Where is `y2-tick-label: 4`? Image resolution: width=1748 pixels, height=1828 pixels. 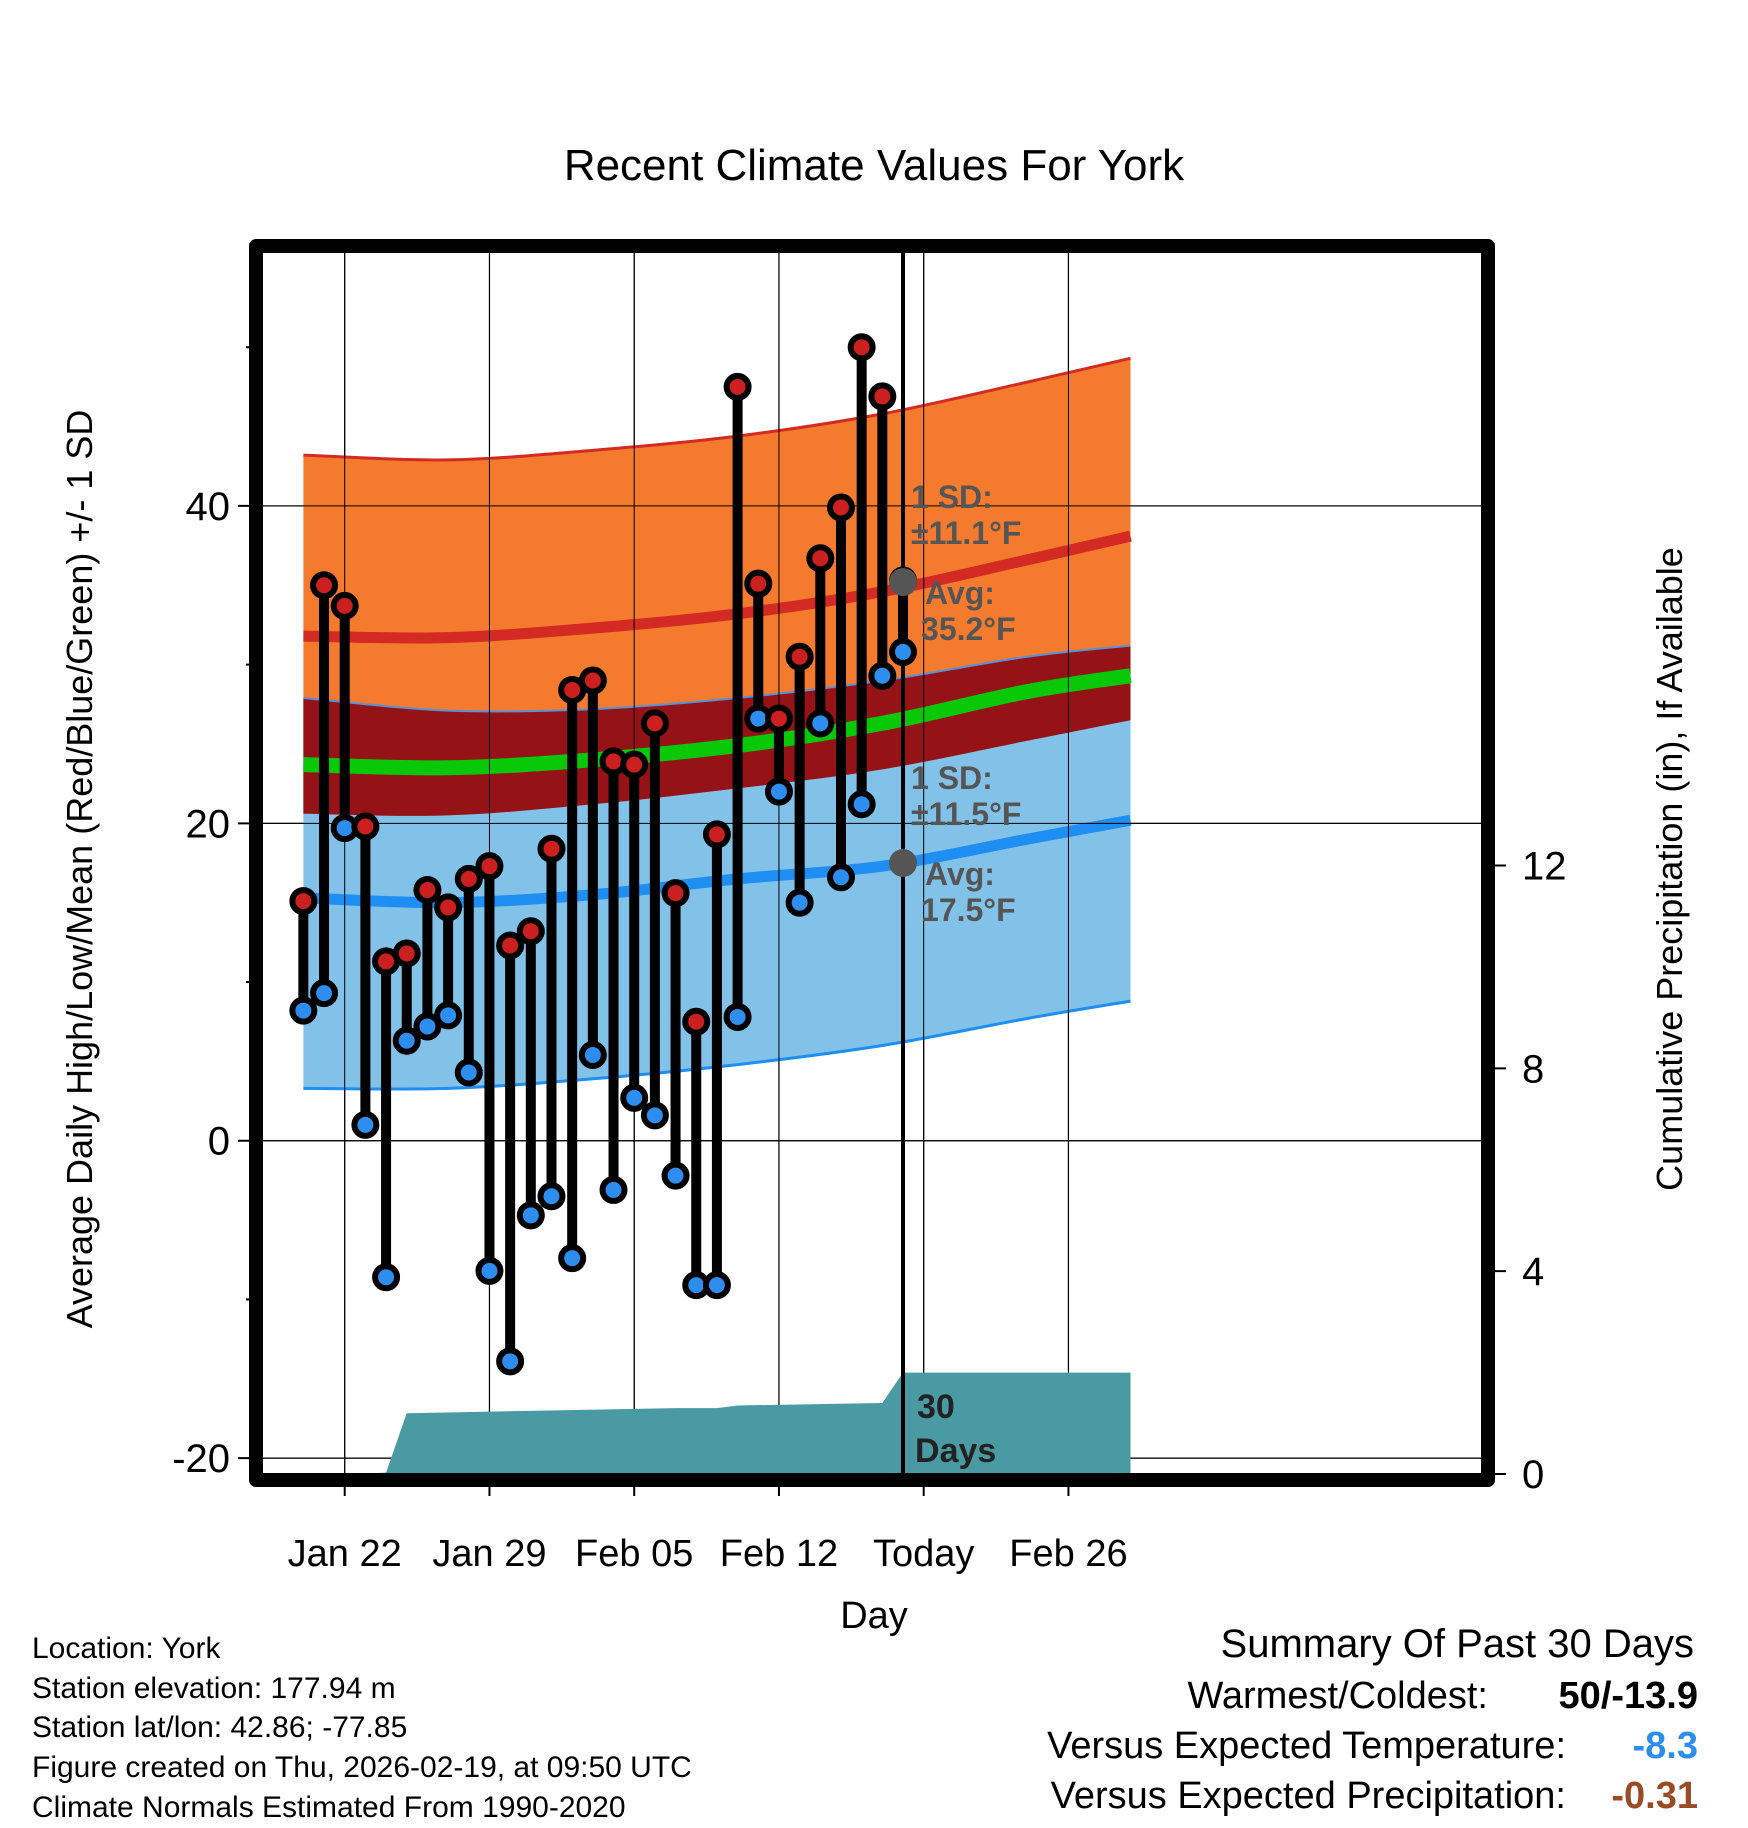 y2-tick-label: 4 is located at coordinates (1533, 1272).